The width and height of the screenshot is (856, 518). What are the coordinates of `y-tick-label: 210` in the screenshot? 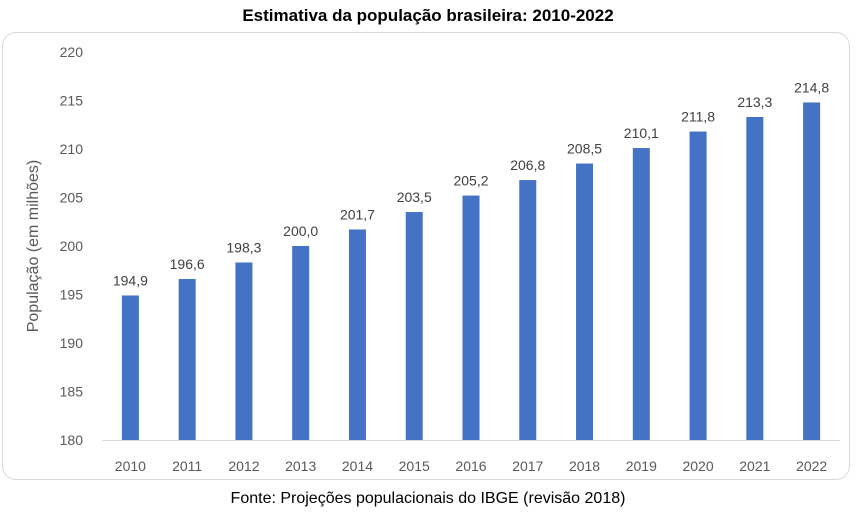 It's located at (72, 149).